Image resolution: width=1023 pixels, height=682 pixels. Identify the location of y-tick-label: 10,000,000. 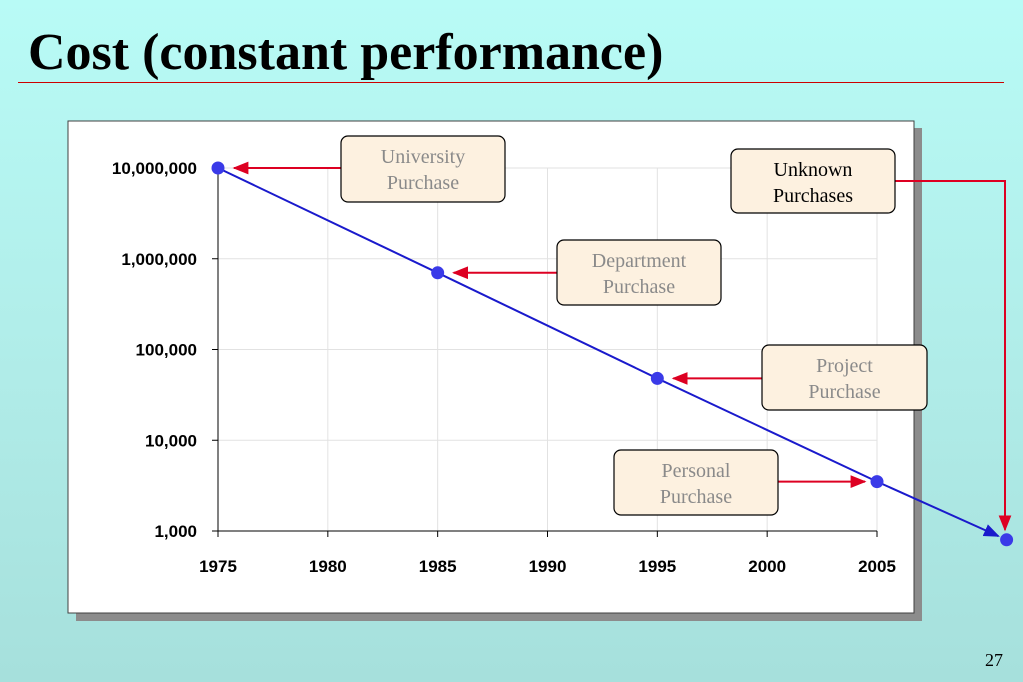
(154, 168).